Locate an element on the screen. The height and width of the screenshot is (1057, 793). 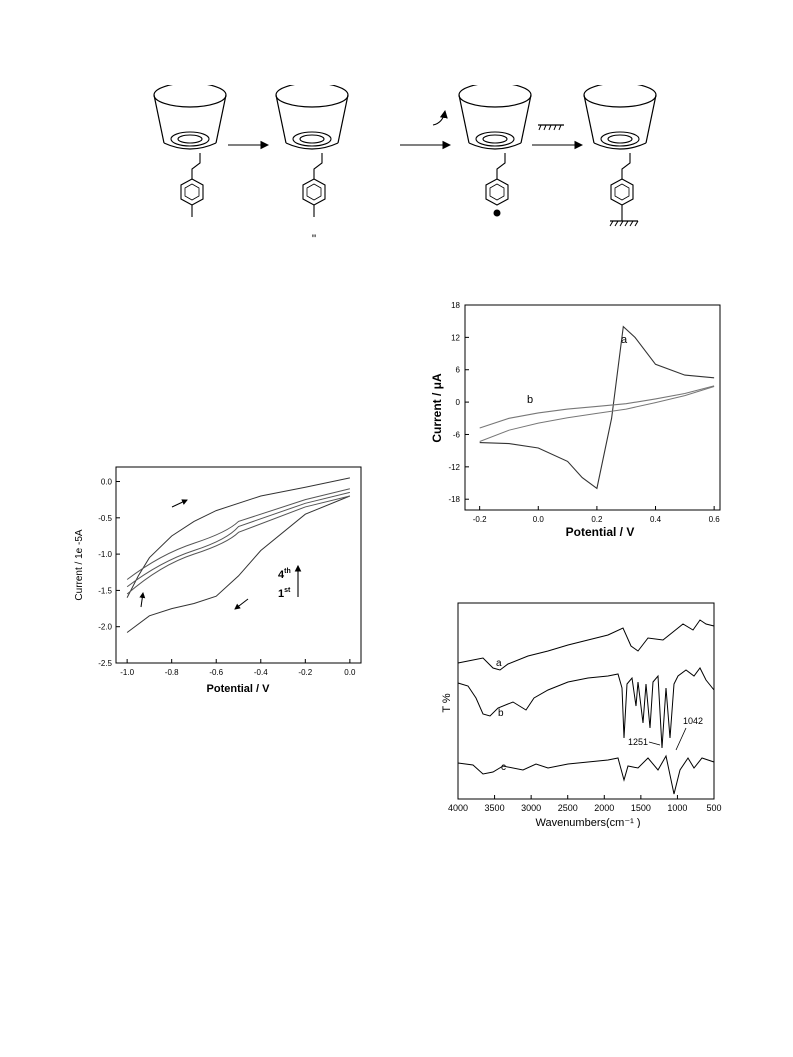
y-tick-label: -12 is located at coordinates (454, 467).